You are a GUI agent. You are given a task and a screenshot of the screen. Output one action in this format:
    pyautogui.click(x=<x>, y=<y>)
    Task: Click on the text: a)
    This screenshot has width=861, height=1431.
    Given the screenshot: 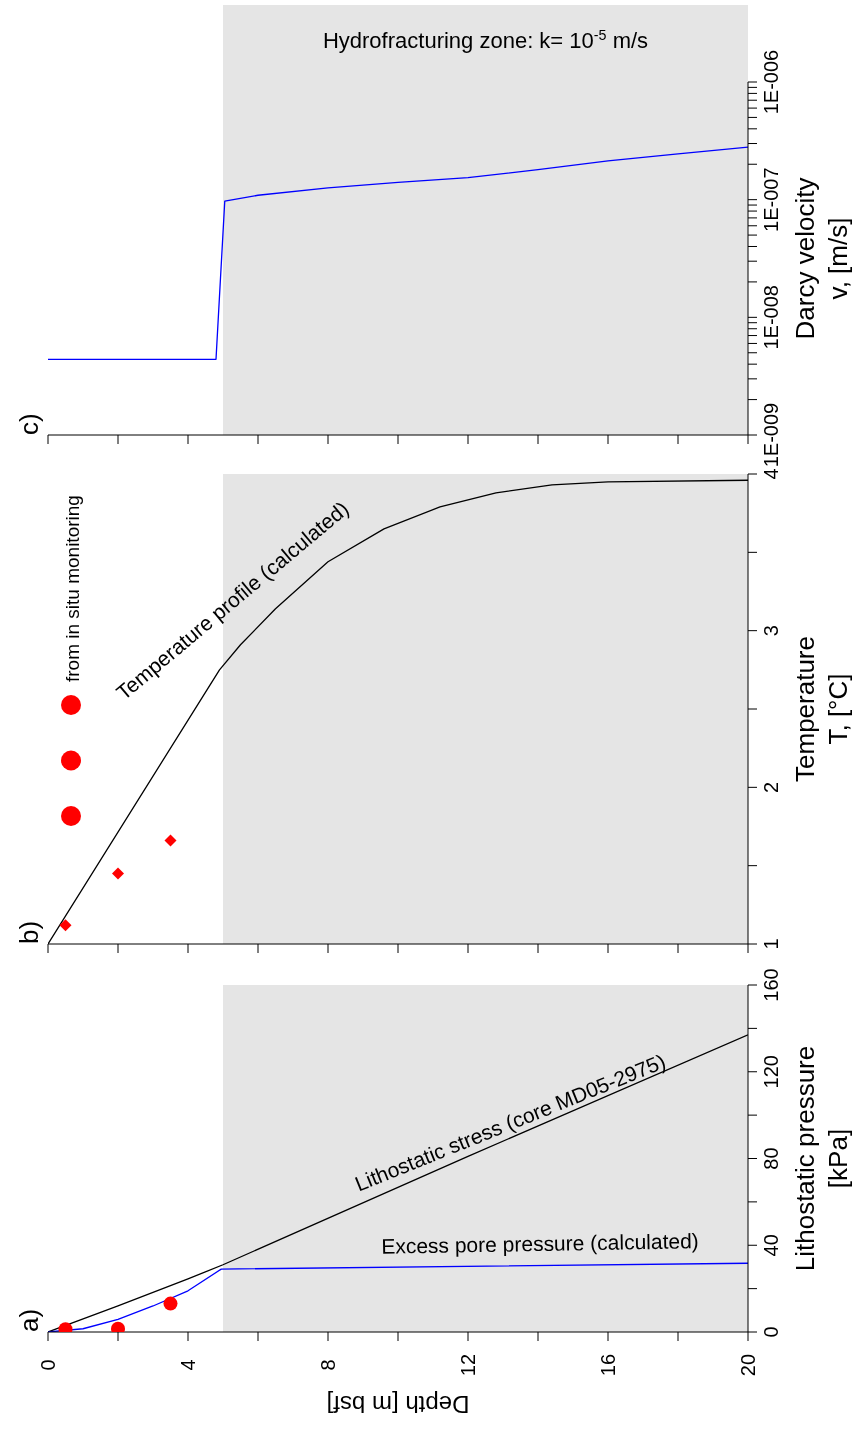 What is the action you would take?
    pyautogui.click(x=29, y=1320)
    